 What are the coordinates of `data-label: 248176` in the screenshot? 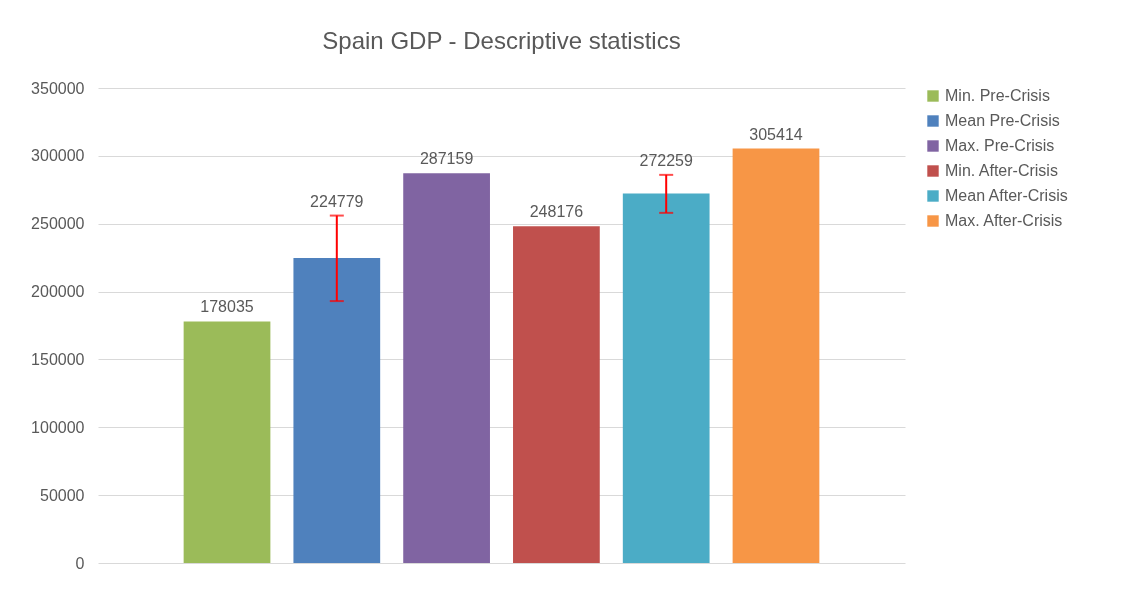 It's located at (556, 212).